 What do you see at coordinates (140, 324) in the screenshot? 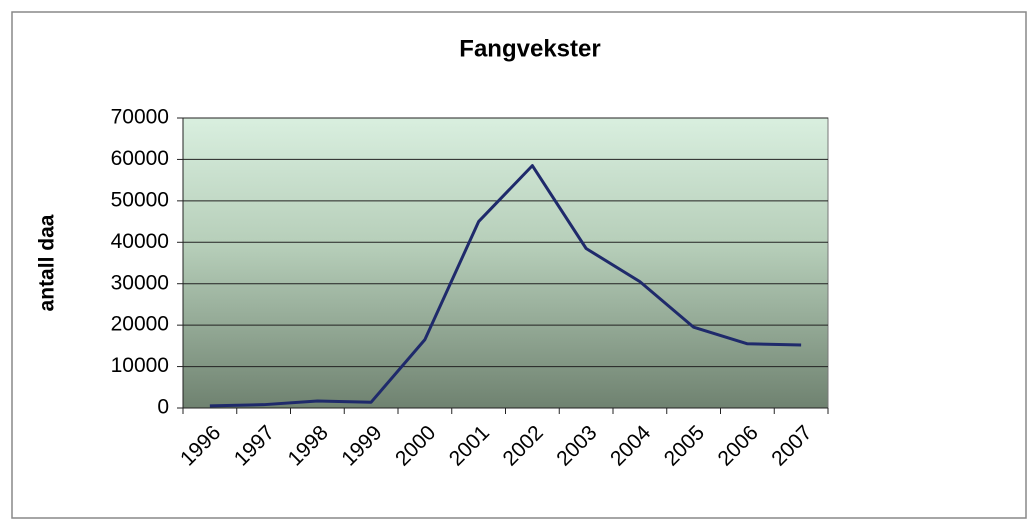
I see `y-tick-label: 20000` at bounding box center [140, 324].